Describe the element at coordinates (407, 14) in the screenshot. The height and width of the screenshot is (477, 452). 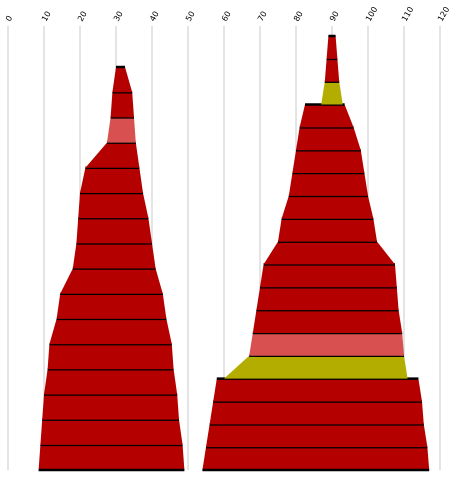
I see `x-tick-label-110: 110` at that location.